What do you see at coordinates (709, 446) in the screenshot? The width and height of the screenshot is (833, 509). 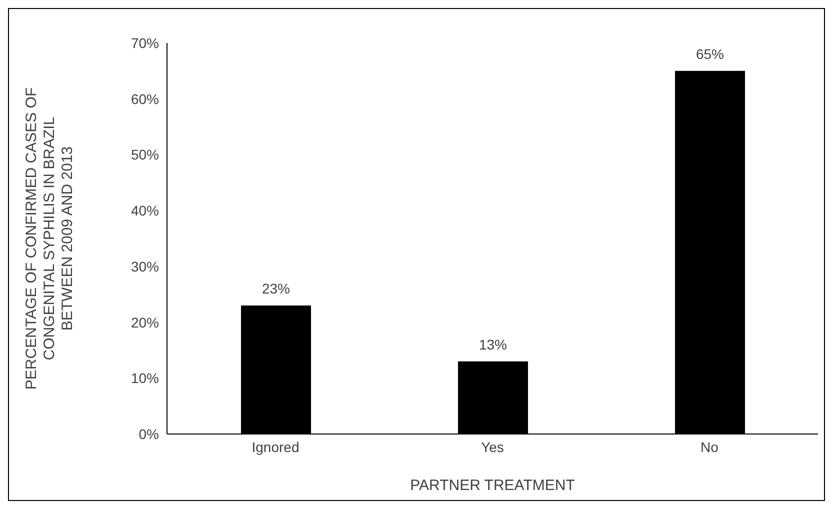 I see `x-tick-label: No` at bounding box center [709, 446].